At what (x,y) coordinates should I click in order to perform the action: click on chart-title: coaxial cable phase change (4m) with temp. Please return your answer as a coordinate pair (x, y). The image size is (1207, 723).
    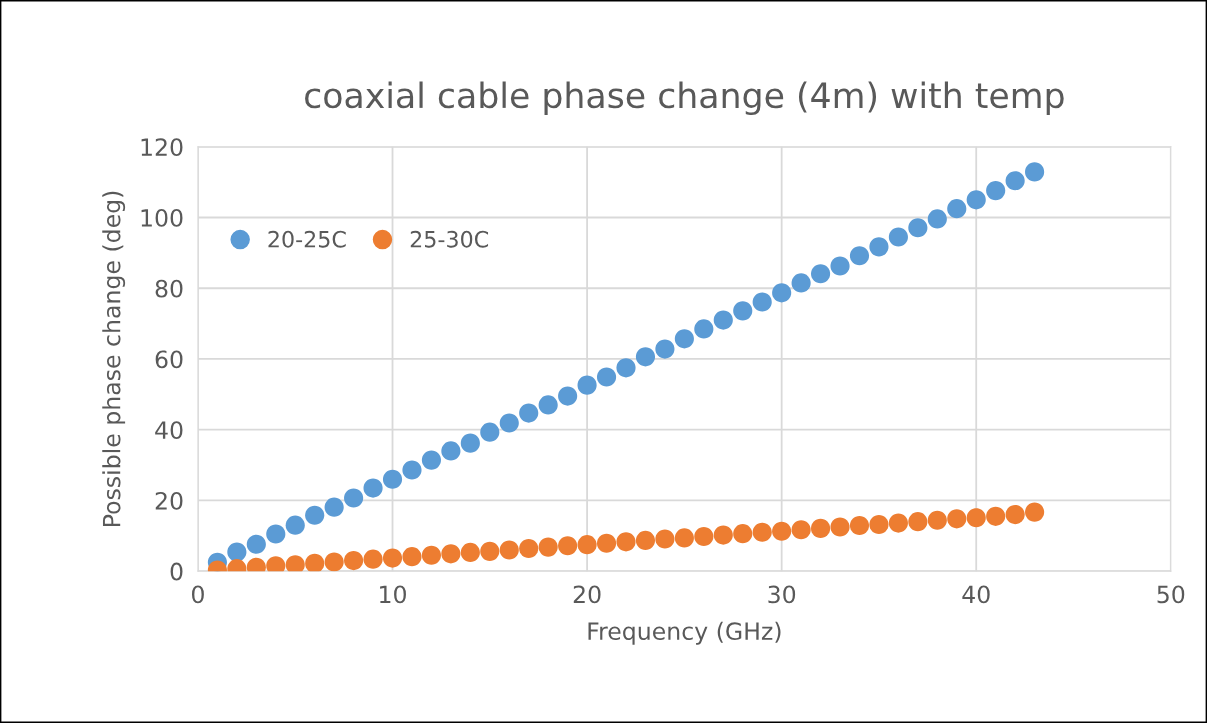
    Looking at the image, I should click on (684, 98).